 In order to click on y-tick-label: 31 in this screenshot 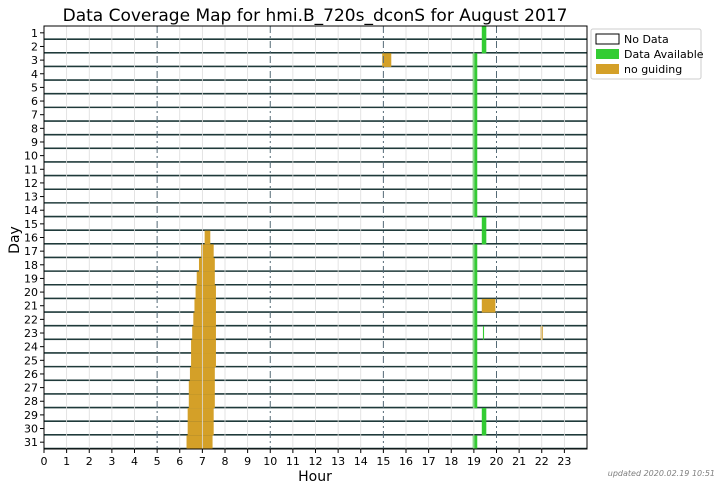, I will do `click(31, 442)`.